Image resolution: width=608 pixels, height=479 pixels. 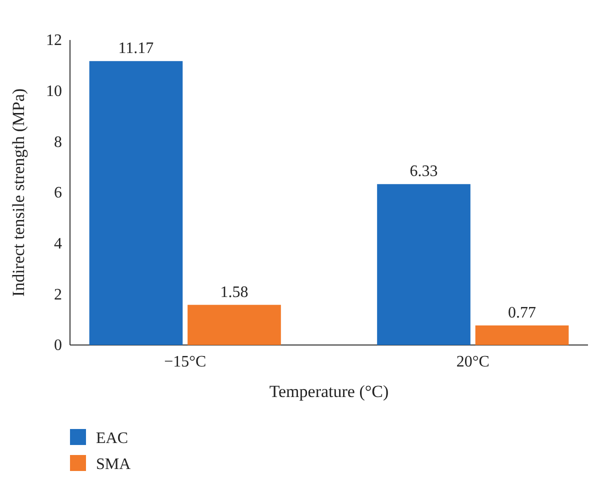 What do you see at coordinates (234, 292) in the screenshot?
I see `data-label: 1.58` at bounding box center [234, 292].